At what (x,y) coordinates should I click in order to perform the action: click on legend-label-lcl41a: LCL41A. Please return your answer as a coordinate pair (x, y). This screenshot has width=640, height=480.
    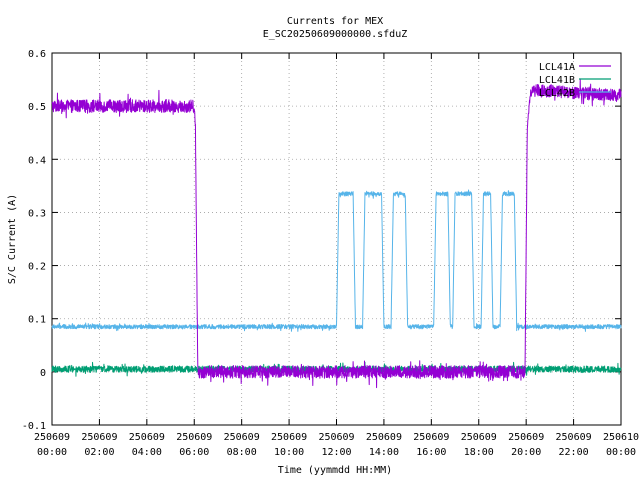
    Looking at the image, I should click on (557, 67).